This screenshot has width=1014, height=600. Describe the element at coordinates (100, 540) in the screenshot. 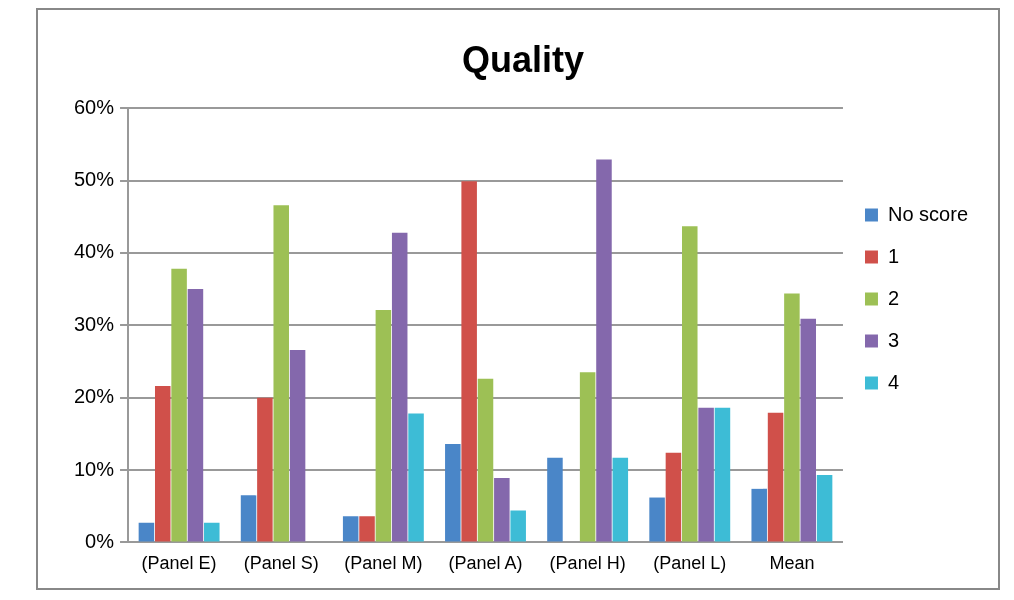

I see `y-tick-label: 0%` at that location.